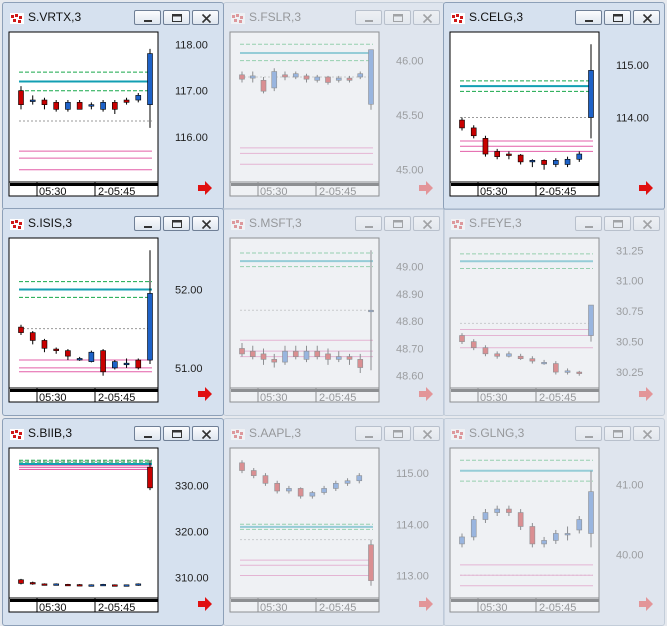  What do you see at coordinates (630, 486) in the screenshot?
I see `y-tick-label: 41.00` at bounding box center [630, 486].